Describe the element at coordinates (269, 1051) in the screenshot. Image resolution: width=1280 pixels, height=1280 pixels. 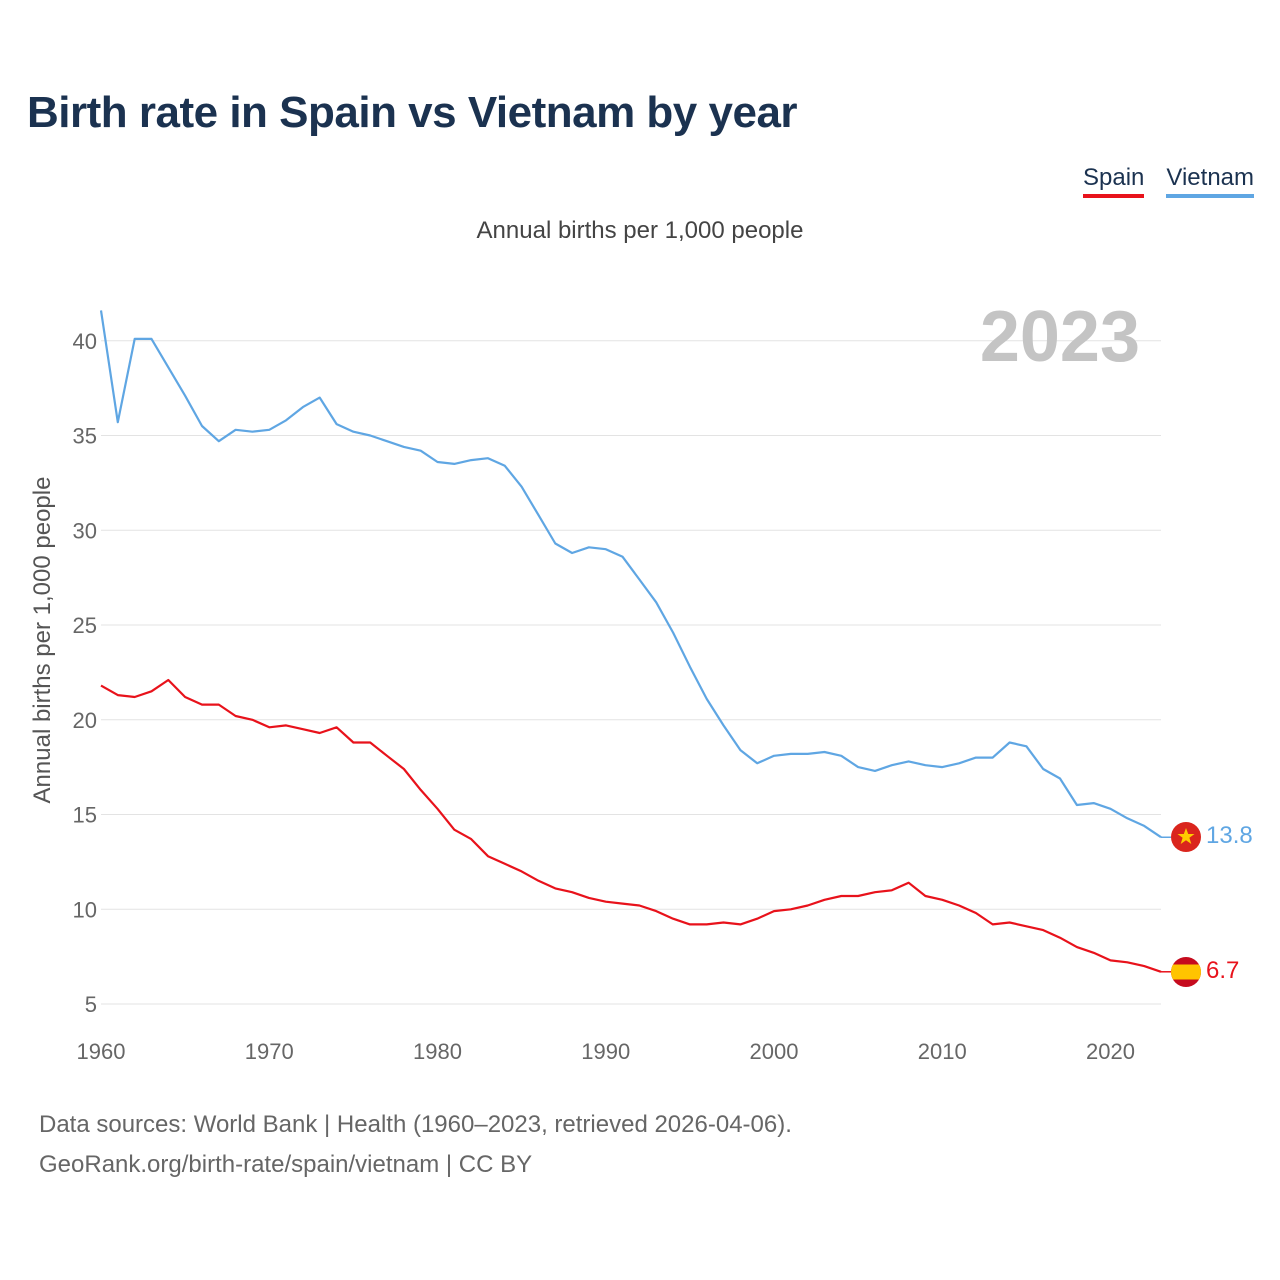
I see `x-tick-label: 1970` at that location.